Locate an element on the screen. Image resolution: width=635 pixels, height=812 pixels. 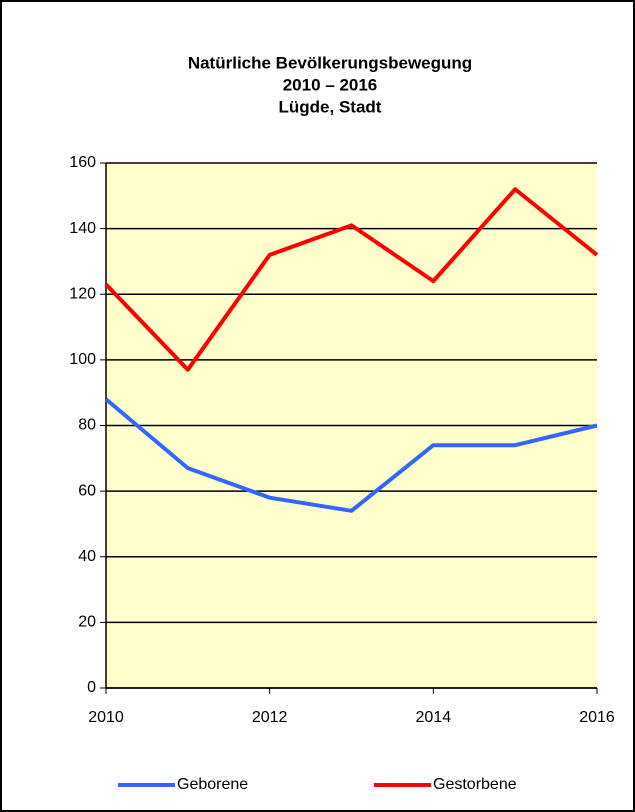
chart-title: Natürliche Bevölkerungsbewegung is located at coordinates (330, 62).